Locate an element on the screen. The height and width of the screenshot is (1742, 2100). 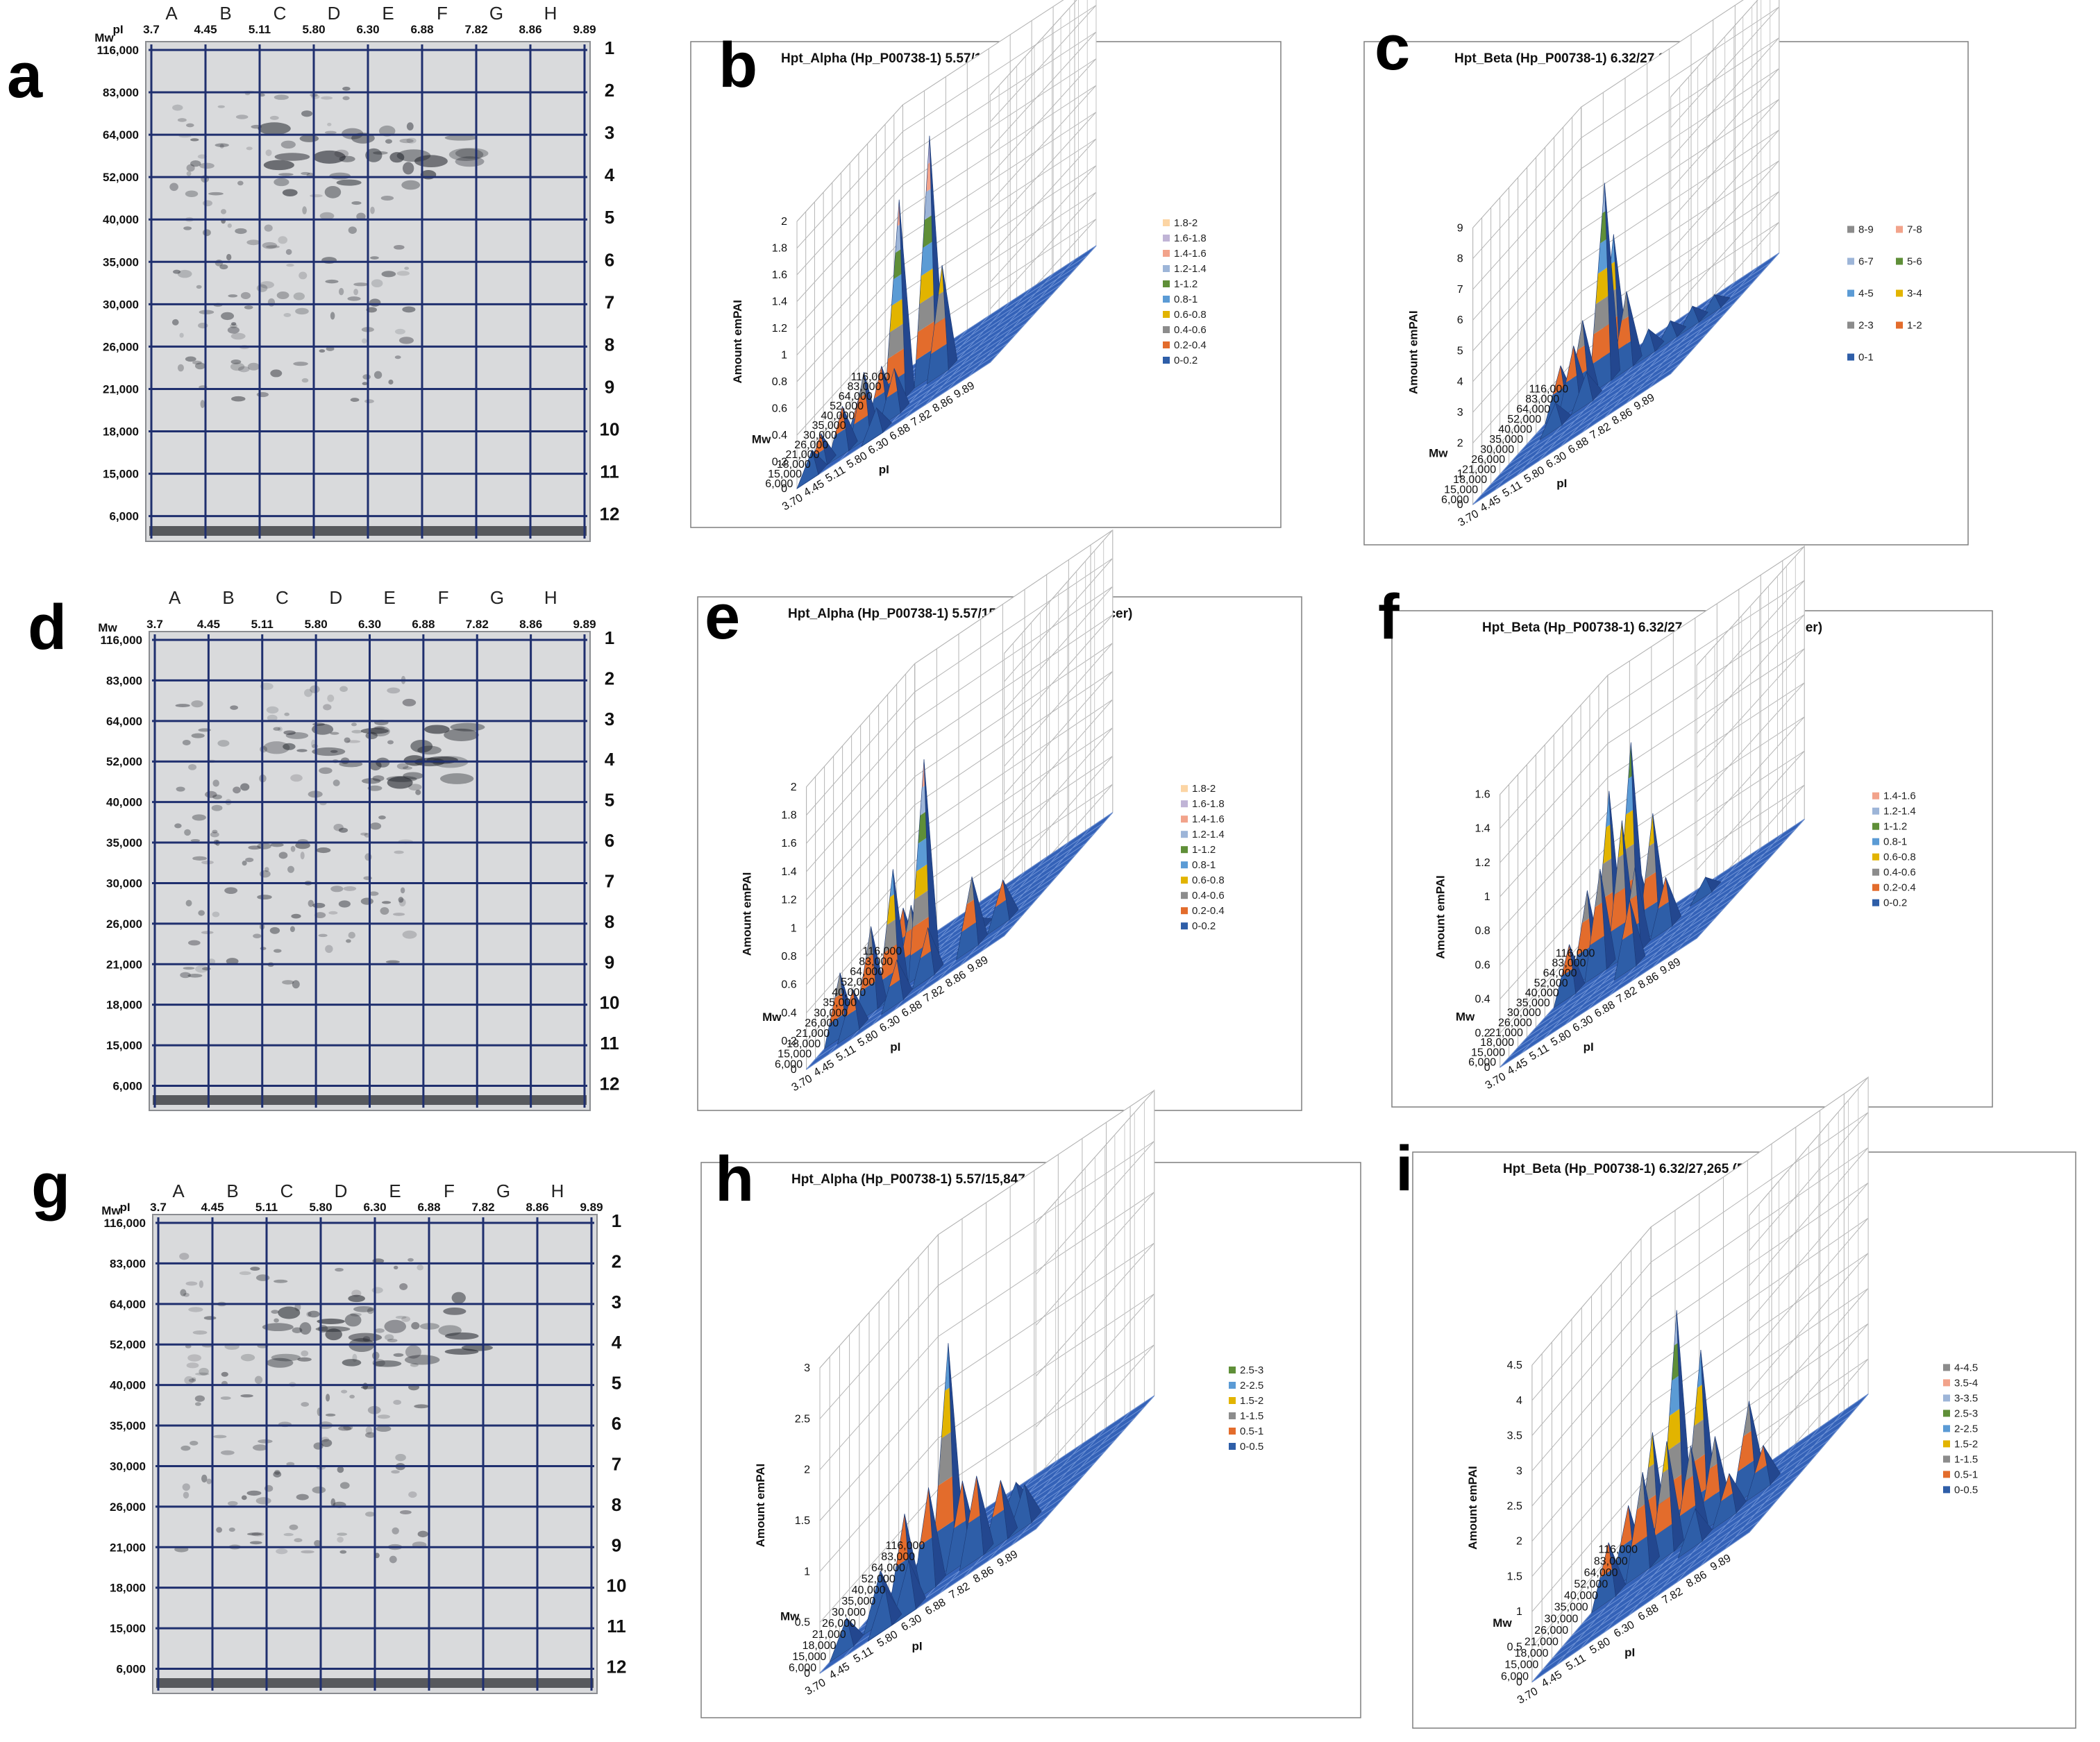
mw-tick-label: 30,000 is located at coordinates (1524, 1013).